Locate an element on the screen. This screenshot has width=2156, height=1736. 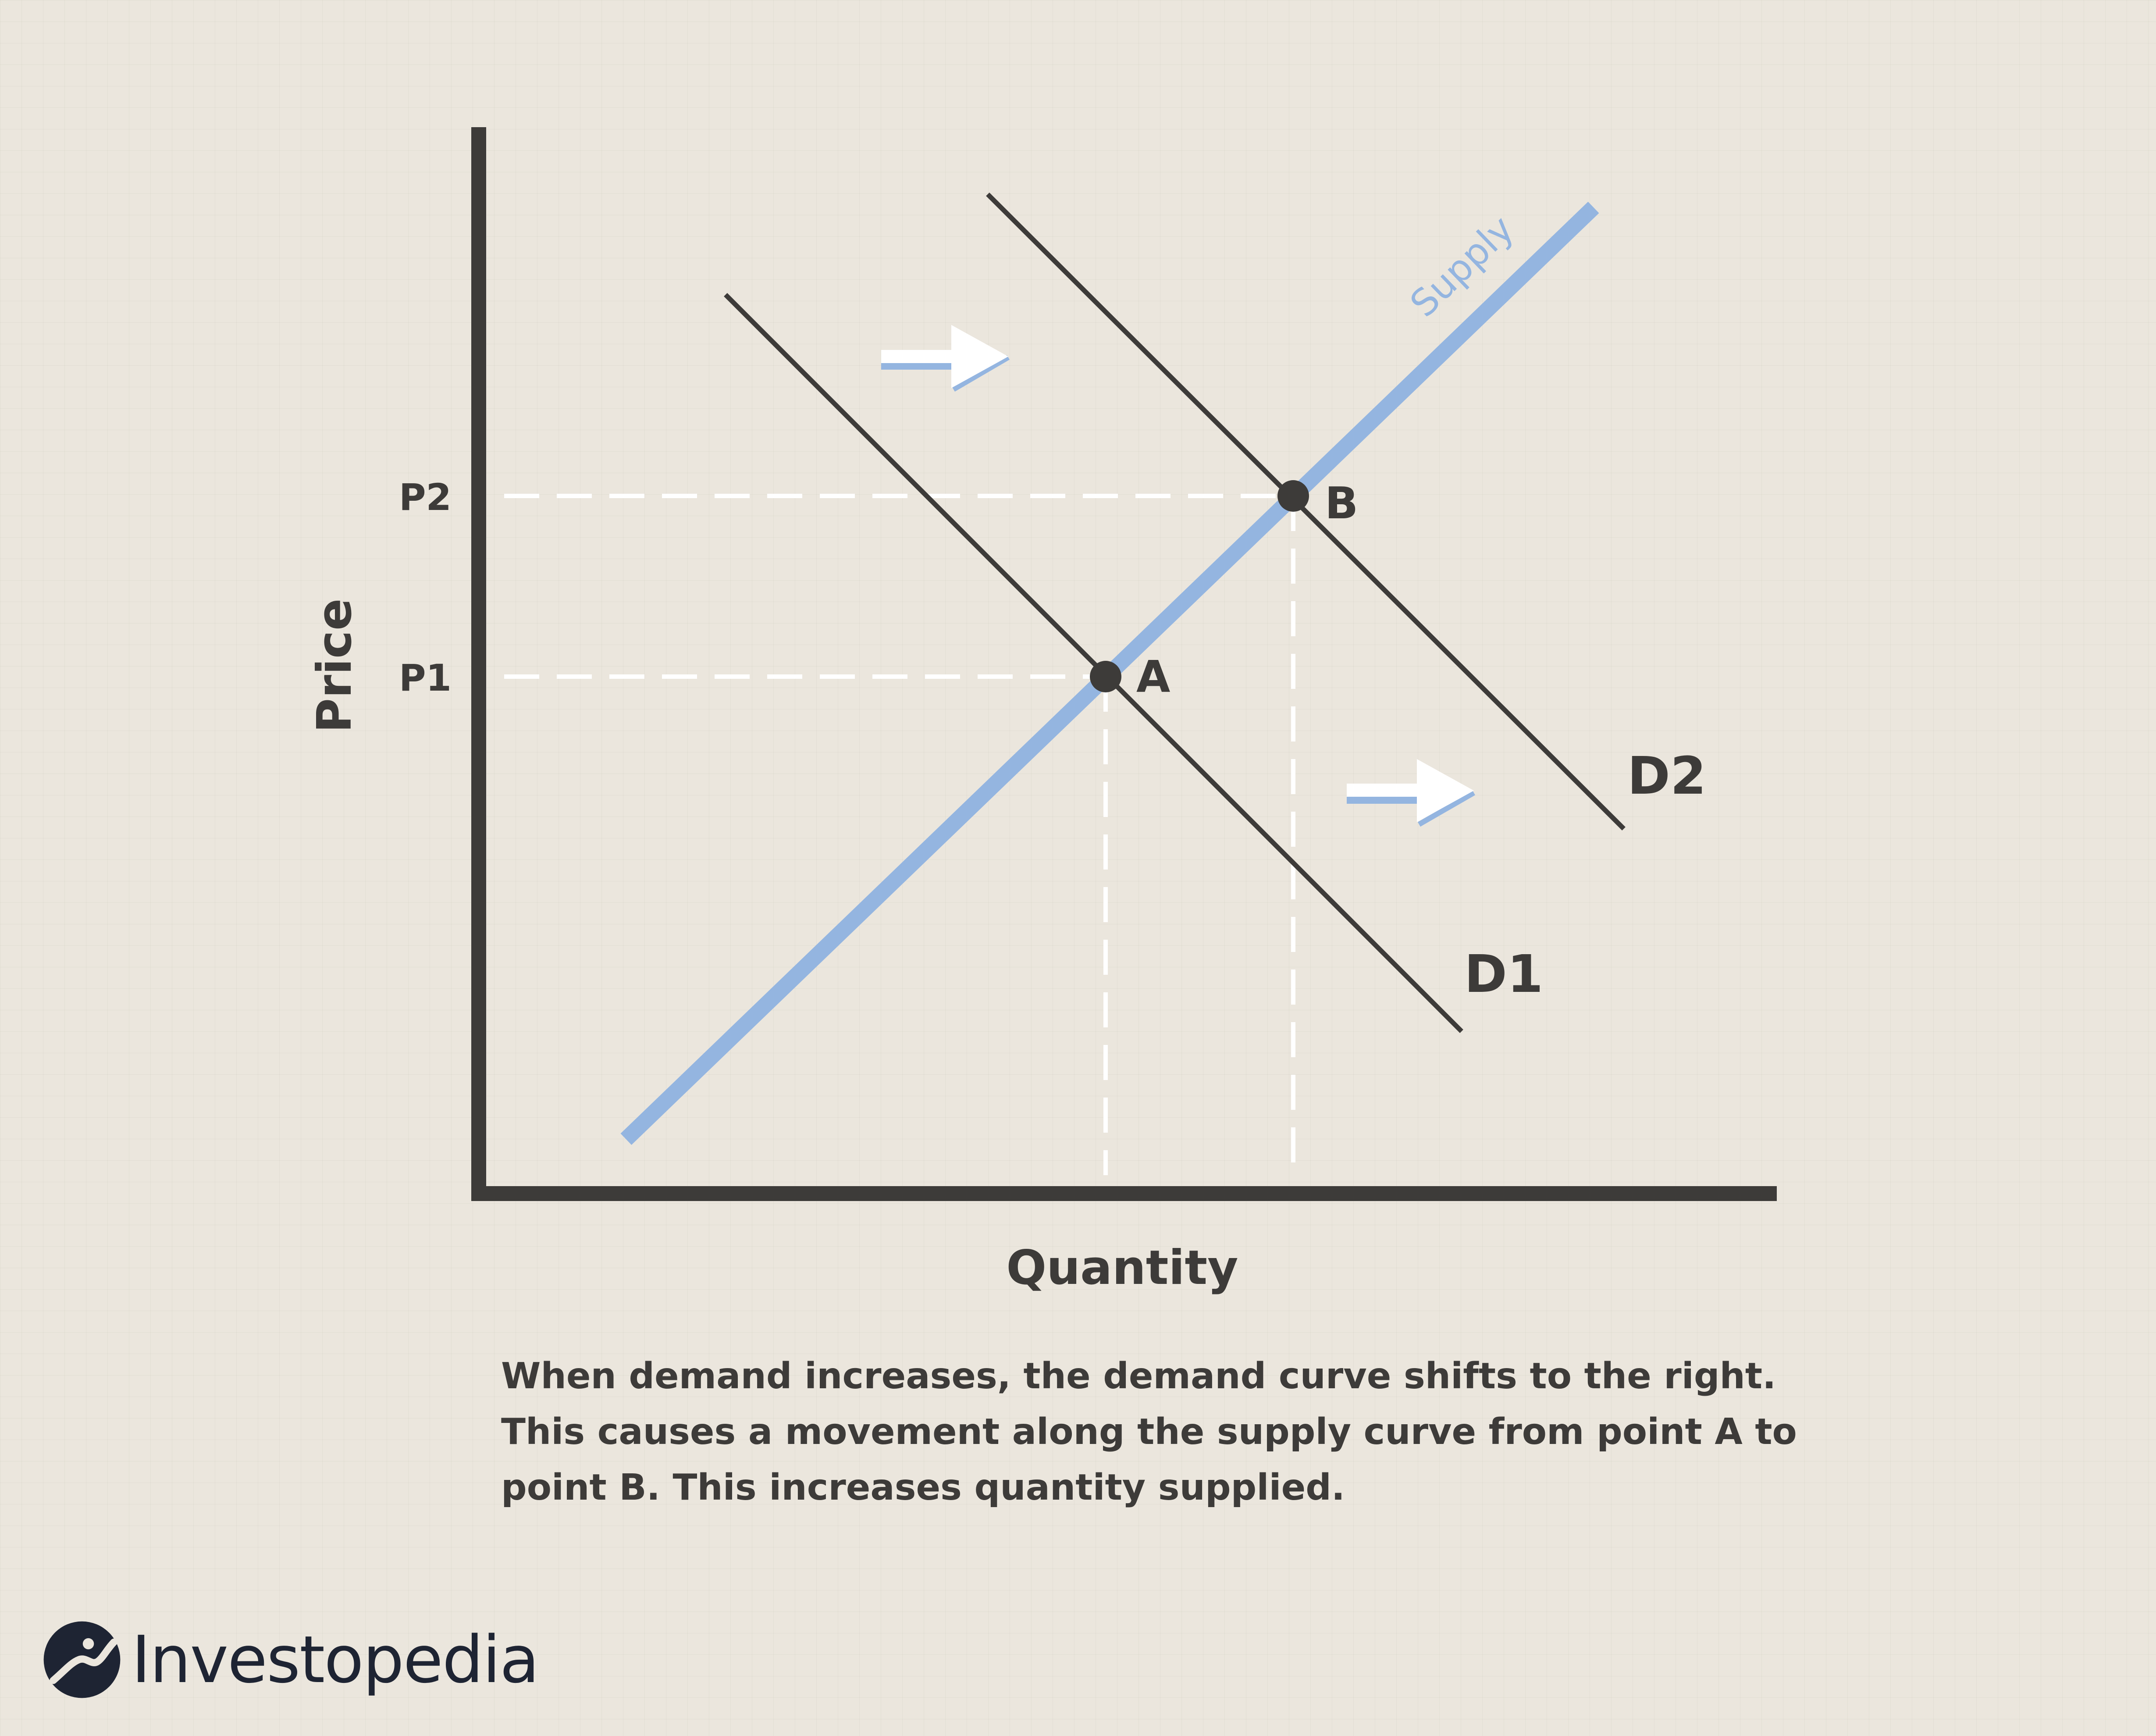
point-b-label: B is located at coordinates (1341, 503).